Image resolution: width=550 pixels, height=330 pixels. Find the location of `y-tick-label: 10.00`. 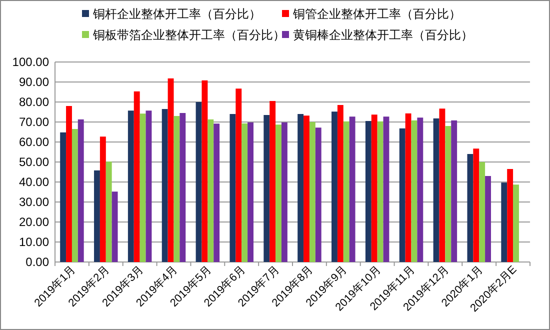

y-tick-label: 10.00 is located at coordinates (34, 242).